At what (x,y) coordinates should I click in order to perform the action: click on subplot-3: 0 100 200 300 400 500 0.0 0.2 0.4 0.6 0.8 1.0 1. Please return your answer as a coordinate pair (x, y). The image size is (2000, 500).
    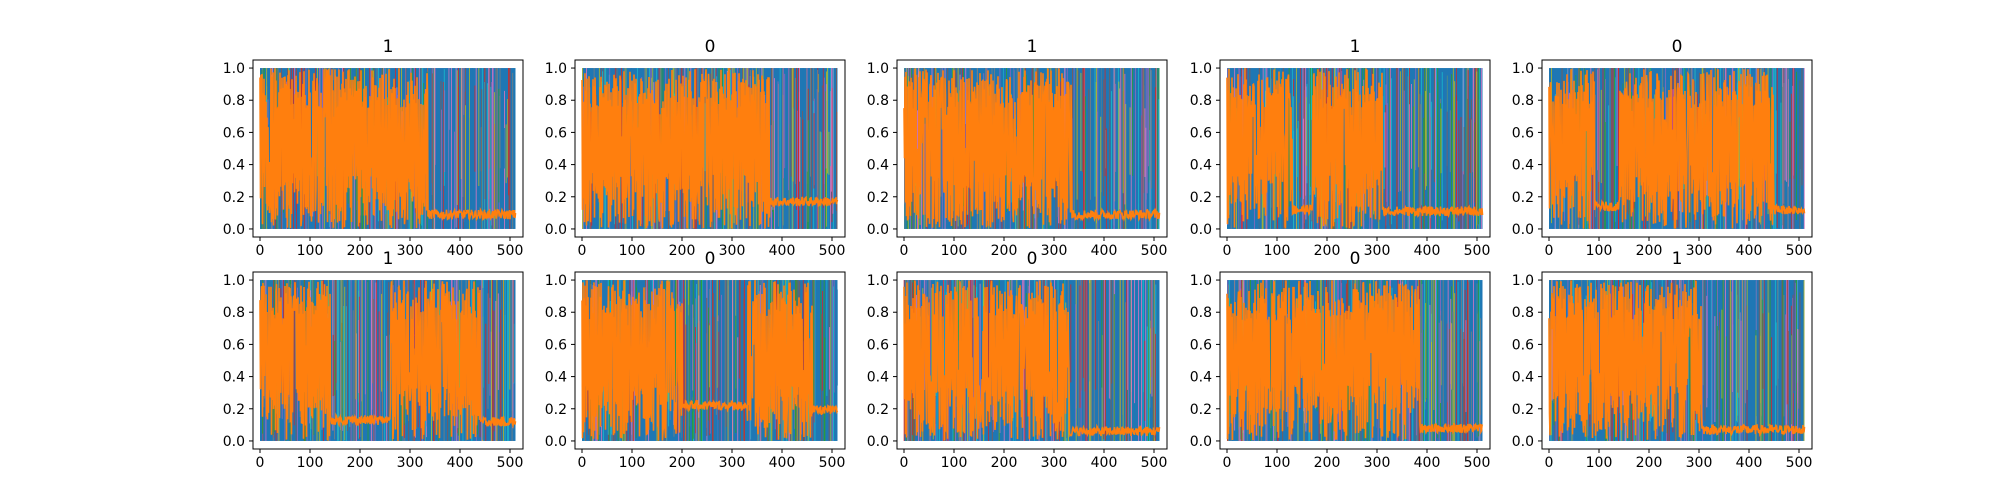
    Looking at the image, I should click on (1017, 148).